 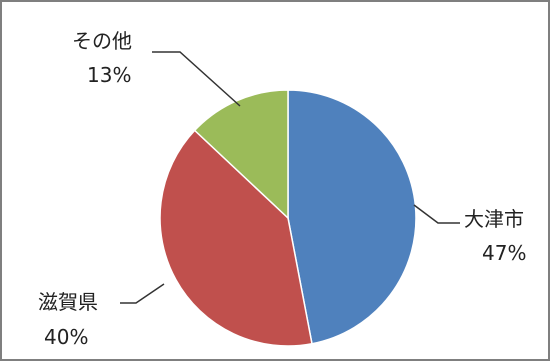 What do you see at coordinates (68, 319) in the screenshot?
I see `label-shiga: 滋賀県 40%` at bounding box center [68, 319].